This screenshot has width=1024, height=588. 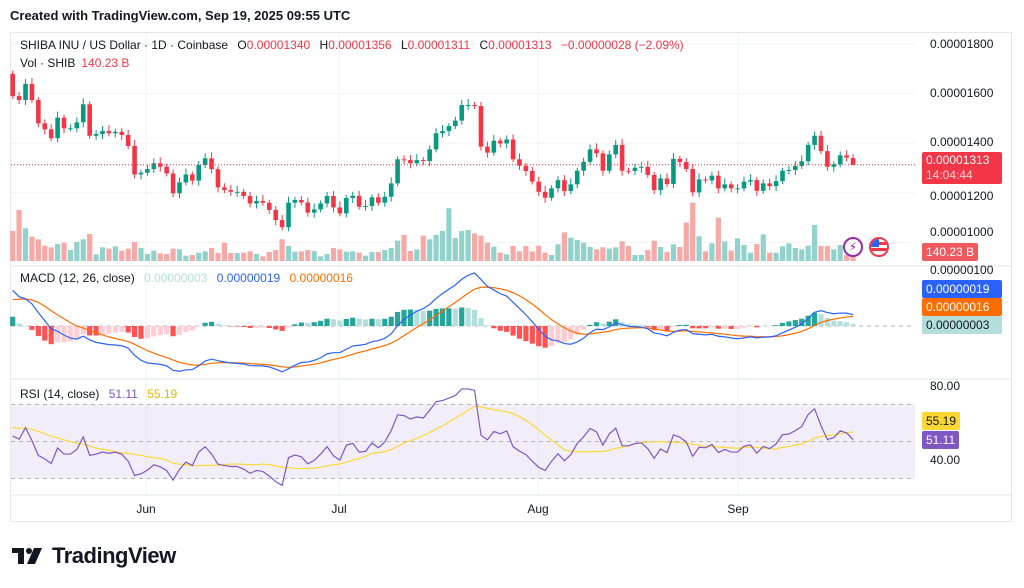 What do you see at coordinates (77, 63) in the screenshot?
I see `volume-legend: Vol · SHIB 140.23 B` at bounding box center [77, 63].